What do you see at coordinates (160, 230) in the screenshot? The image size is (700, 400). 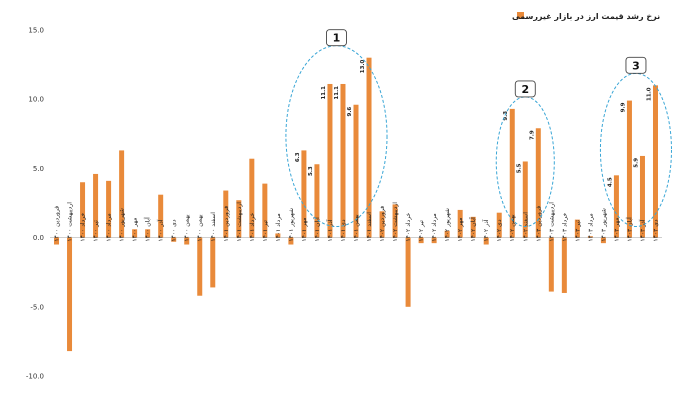 I see `x-tick-label: آذر ۱۴۰۰` at bounding box center [160, 230].